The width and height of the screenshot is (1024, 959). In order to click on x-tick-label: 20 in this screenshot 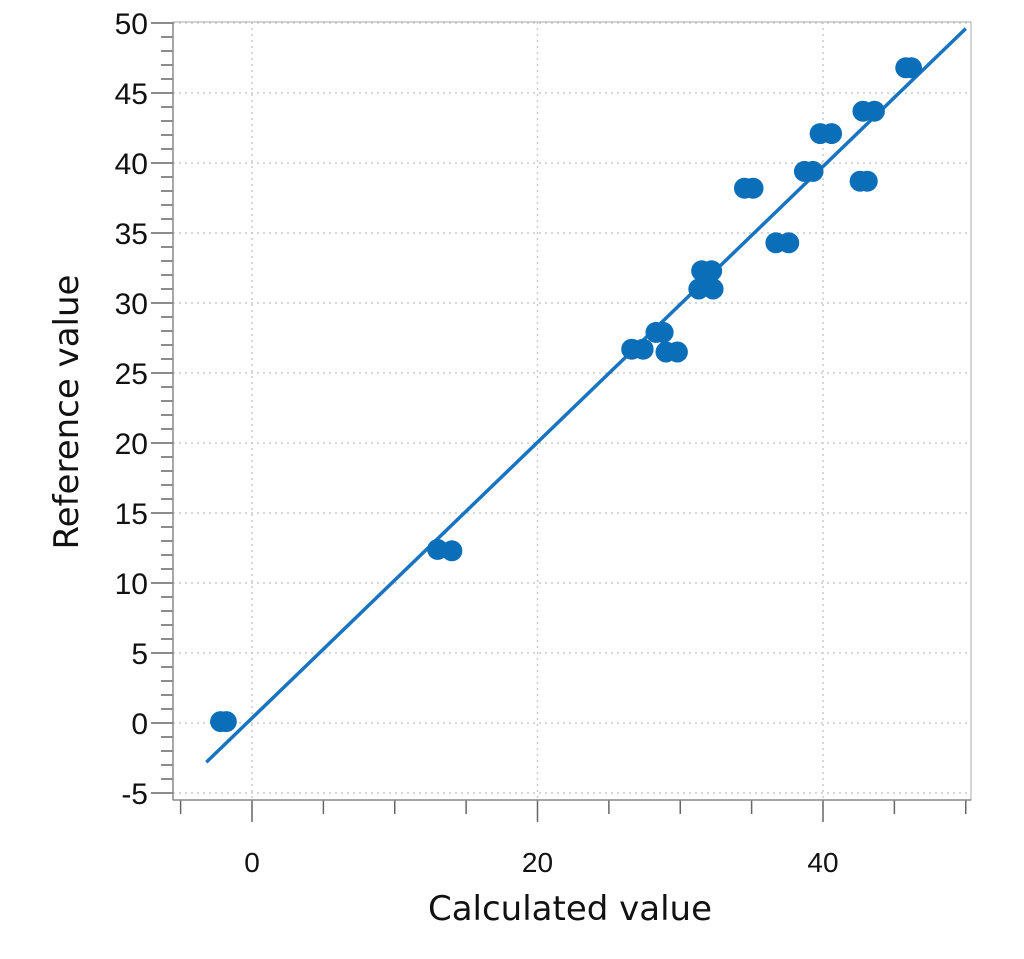, I will do `click(537, 862)`.